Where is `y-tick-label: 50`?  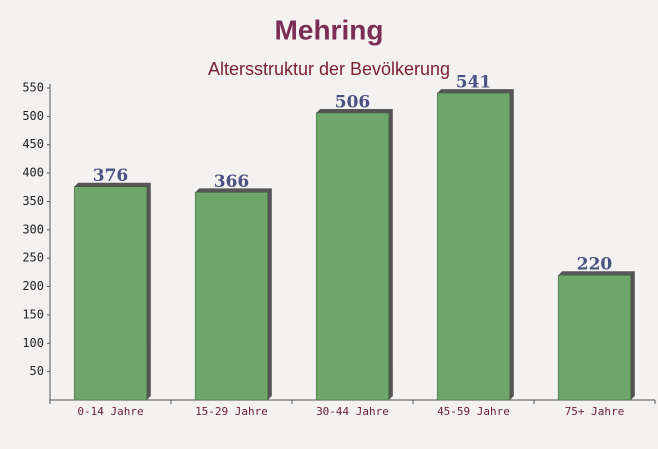
y-tick-label: 50 is located at coordinates (37, 371).